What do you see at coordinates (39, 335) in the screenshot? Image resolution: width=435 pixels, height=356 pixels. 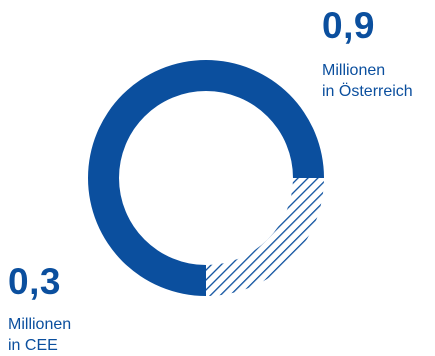 I see `description-cee: Millionen in CEE` at bounding box center [39, 335].